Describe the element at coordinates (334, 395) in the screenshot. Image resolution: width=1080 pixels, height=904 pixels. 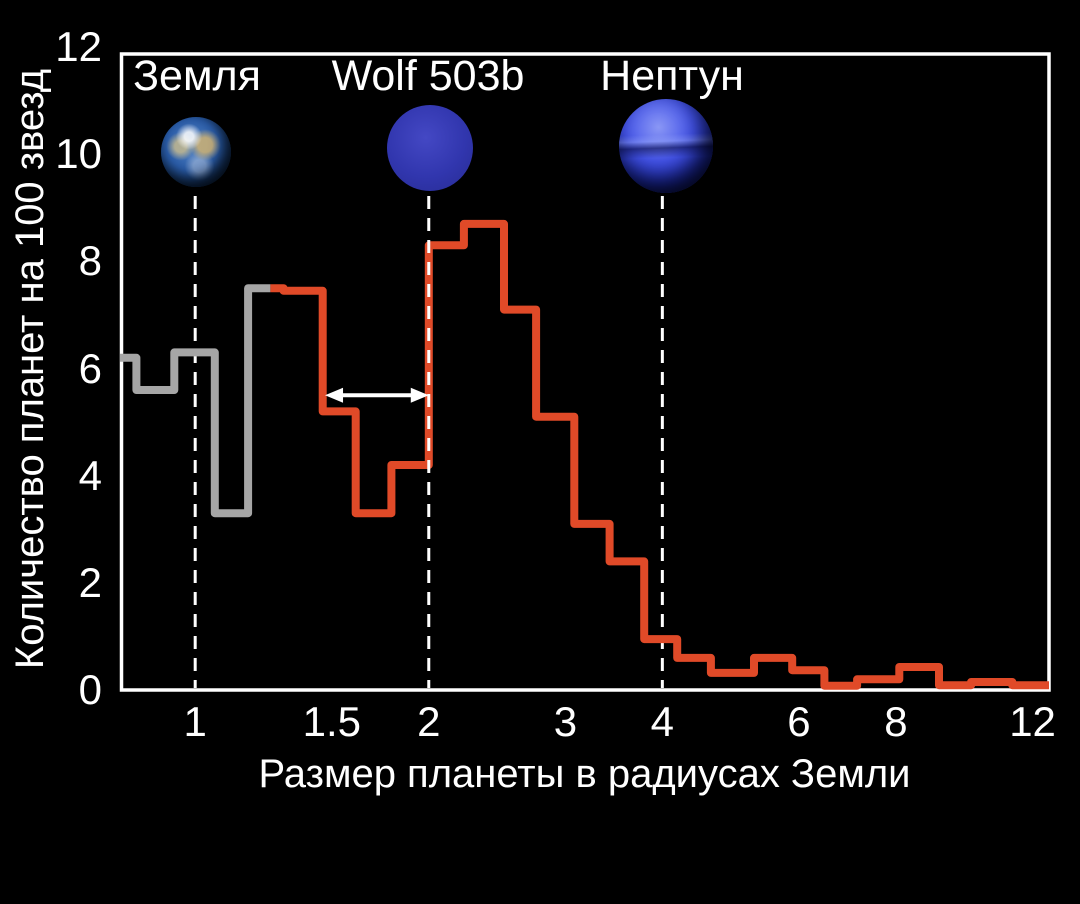
I see `gap-arrow-left-head` at that location.